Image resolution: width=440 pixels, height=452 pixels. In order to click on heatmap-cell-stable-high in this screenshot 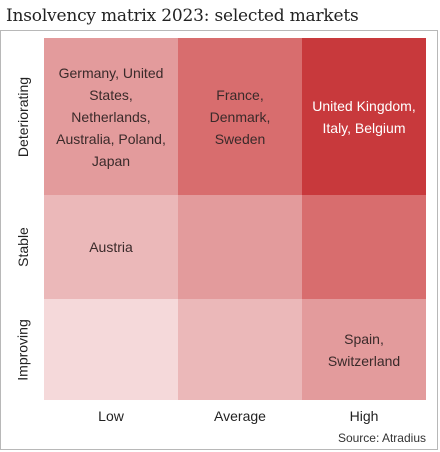, I will do `click(364, 247)`.